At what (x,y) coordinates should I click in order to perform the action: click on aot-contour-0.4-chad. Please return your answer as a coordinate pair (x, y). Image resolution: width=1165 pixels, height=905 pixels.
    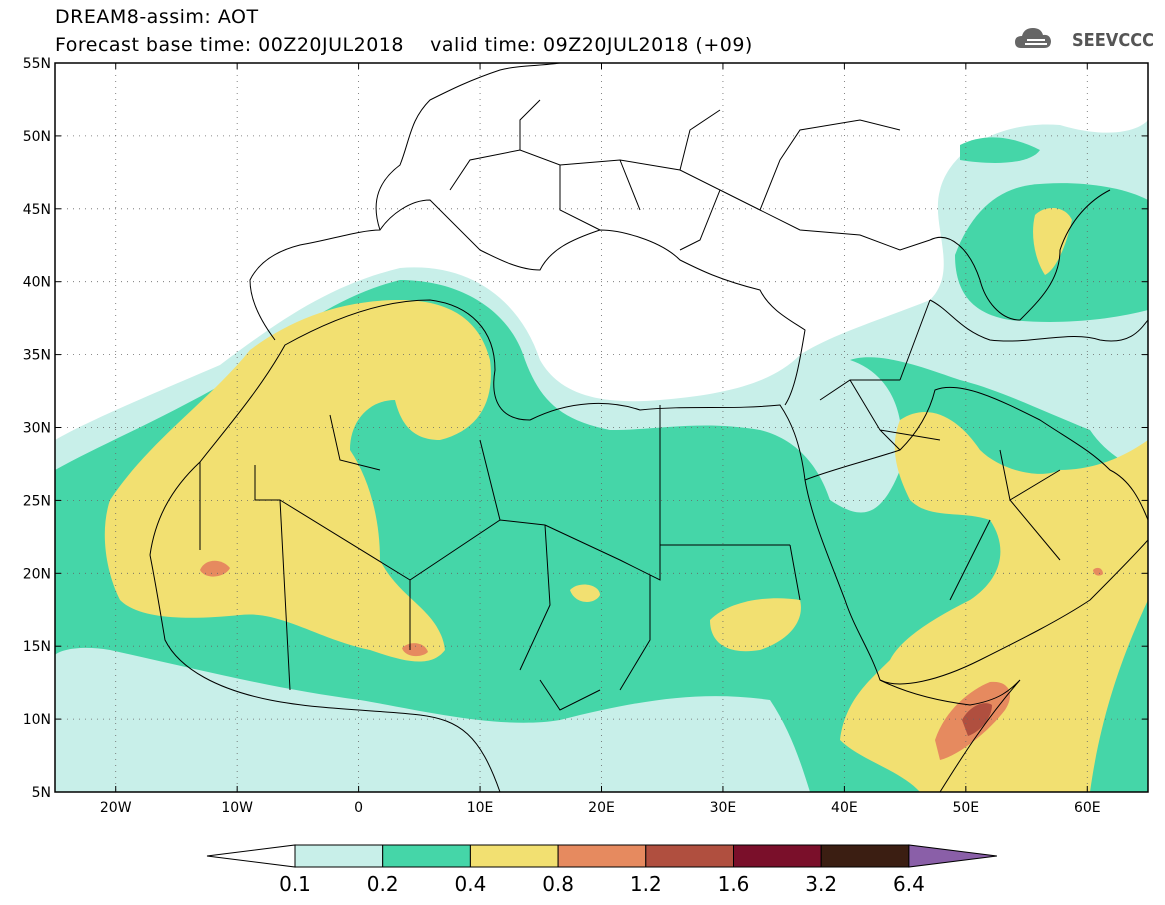
    Looking at the image, I should click on (585, 593).